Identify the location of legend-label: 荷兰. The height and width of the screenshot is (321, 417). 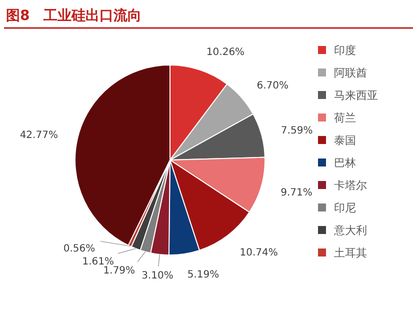
(345, 118).